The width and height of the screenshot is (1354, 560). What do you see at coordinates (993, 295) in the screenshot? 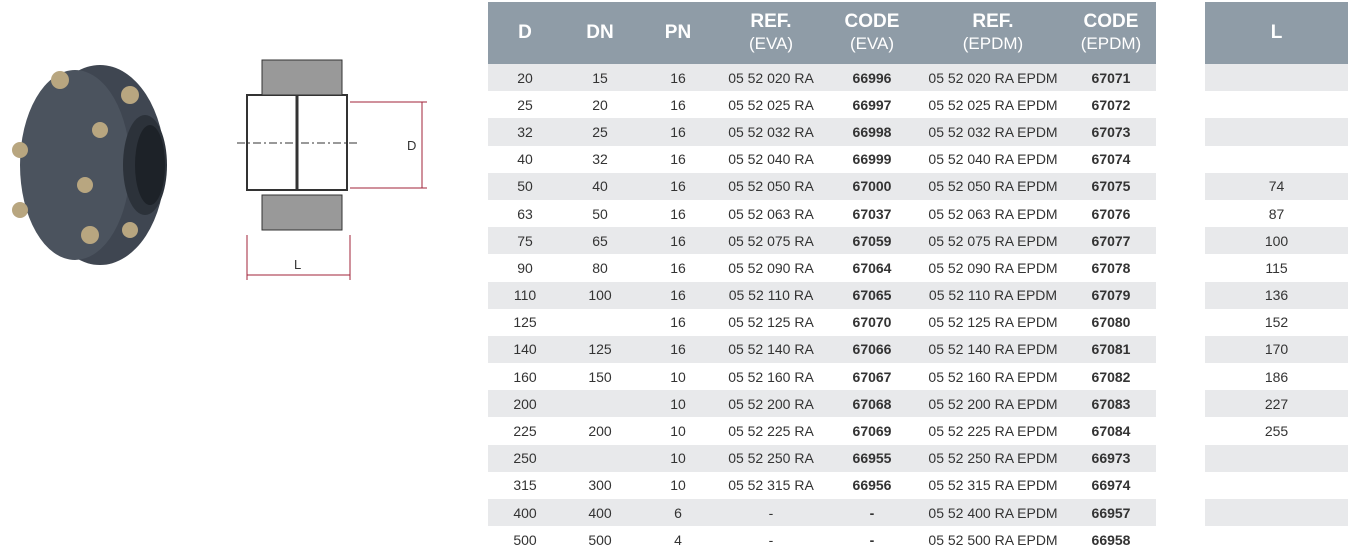
I see `cell-ref-epdm: 05 52 110 RA EPDM` at bounding box center [993, 295].